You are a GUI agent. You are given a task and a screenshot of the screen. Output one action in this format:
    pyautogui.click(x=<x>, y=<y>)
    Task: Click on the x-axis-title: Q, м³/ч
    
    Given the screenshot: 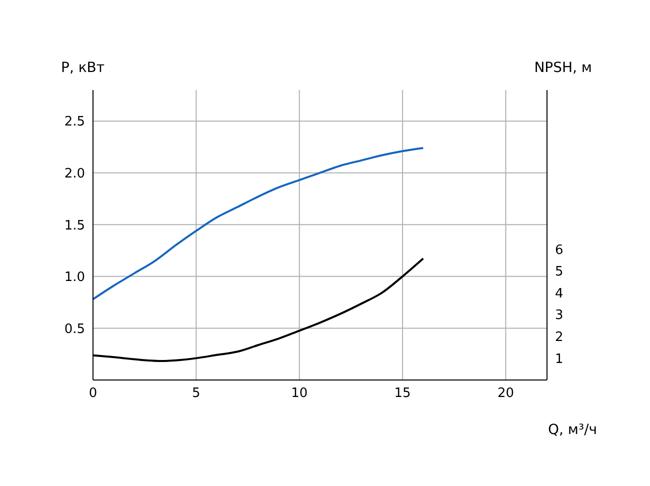 What is the action you would take?
    pyautogui.click(x=573, y=430)
    